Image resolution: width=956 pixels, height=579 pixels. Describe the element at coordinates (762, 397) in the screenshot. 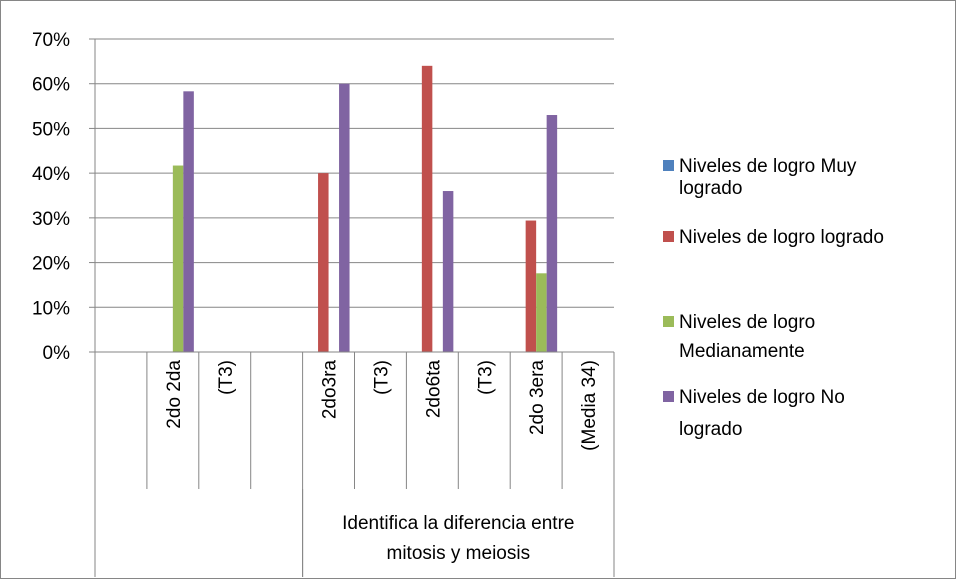

I see `legend-label: Niveles de logro No` at that location.